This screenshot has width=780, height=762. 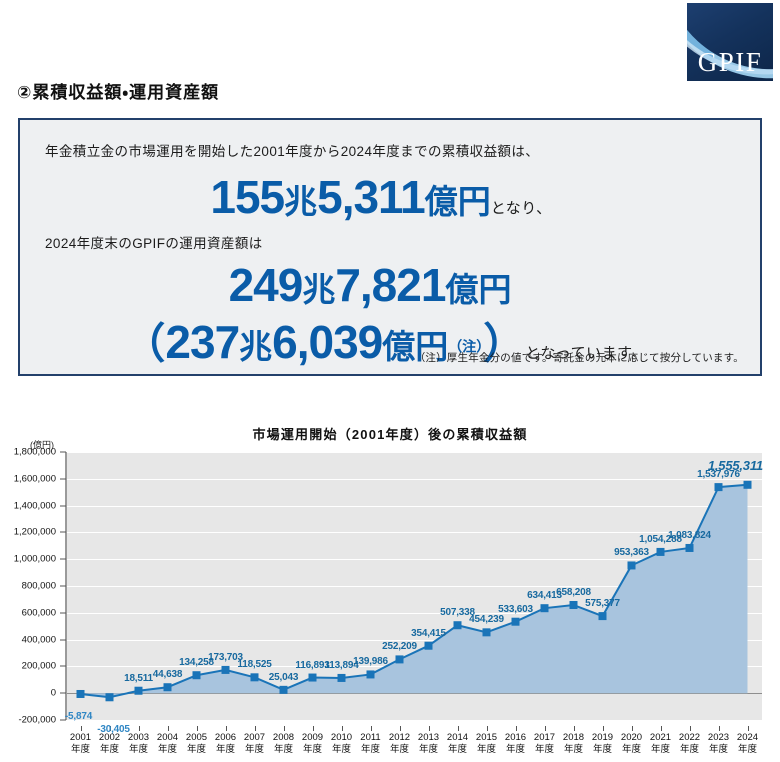 I want to click on chart-x-year: 2007, so click(x=254, y=737).